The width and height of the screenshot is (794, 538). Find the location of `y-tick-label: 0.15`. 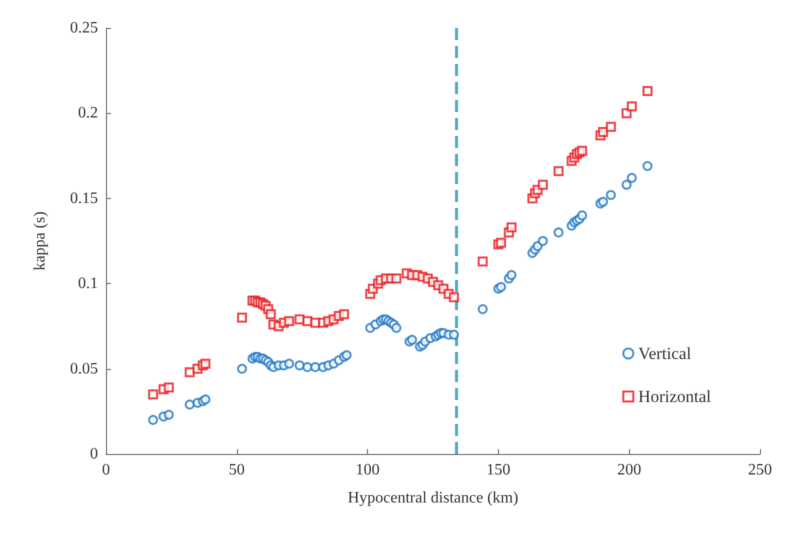

y-tick-label: 0.15 is located at coordinates (84, 198).